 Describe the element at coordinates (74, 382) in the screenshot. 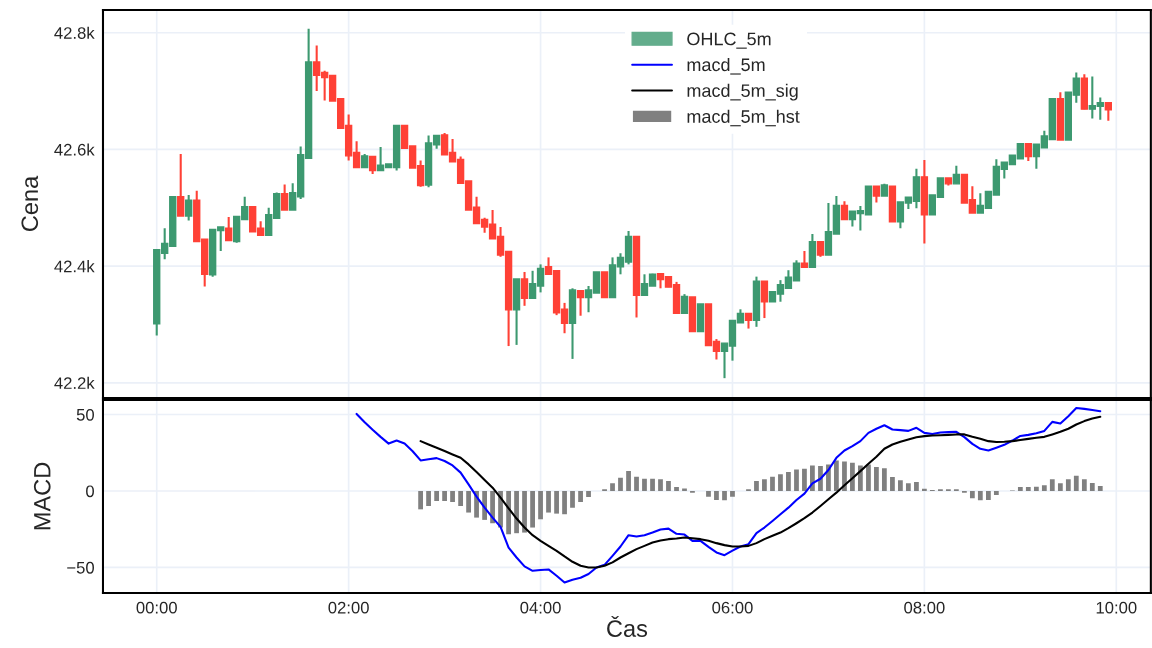

I see `y-tick-label: 42.2k` at that location.